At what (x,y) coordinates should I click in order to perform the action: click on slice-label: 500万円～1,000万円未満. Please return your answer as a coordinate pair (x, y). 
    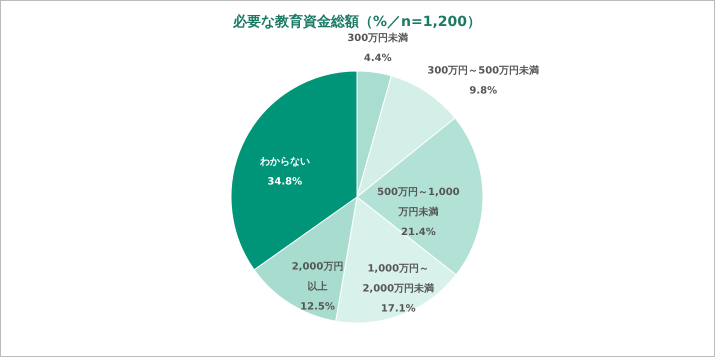
    Looking at the image, I should click on (418, 202).